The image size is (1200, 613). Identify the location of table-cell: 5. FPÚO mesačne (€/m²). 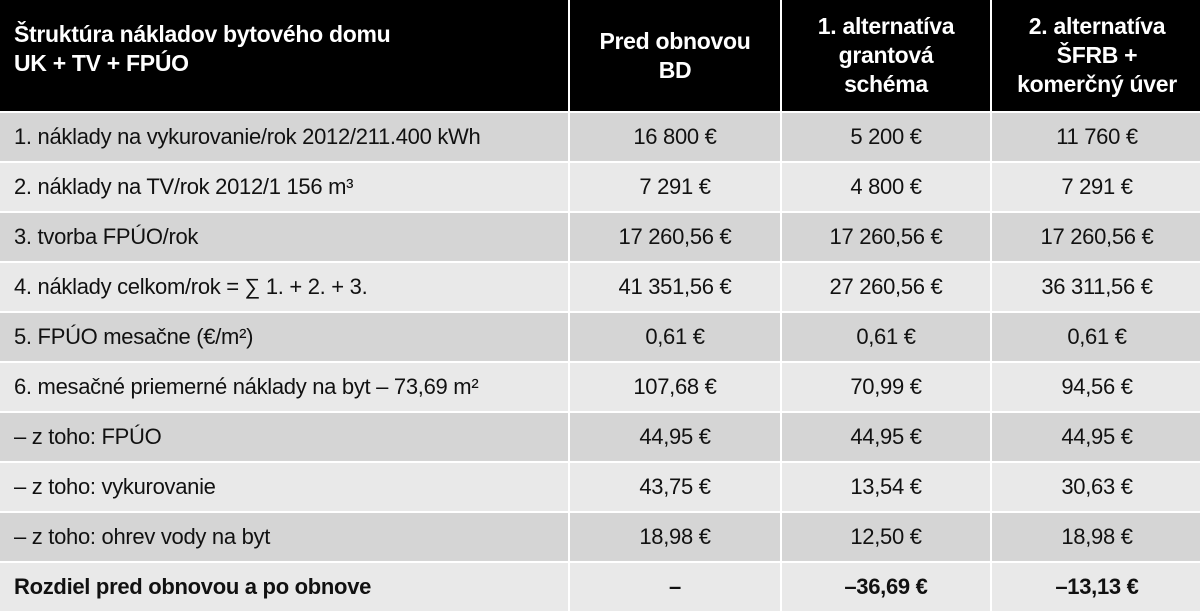
(284, 337).